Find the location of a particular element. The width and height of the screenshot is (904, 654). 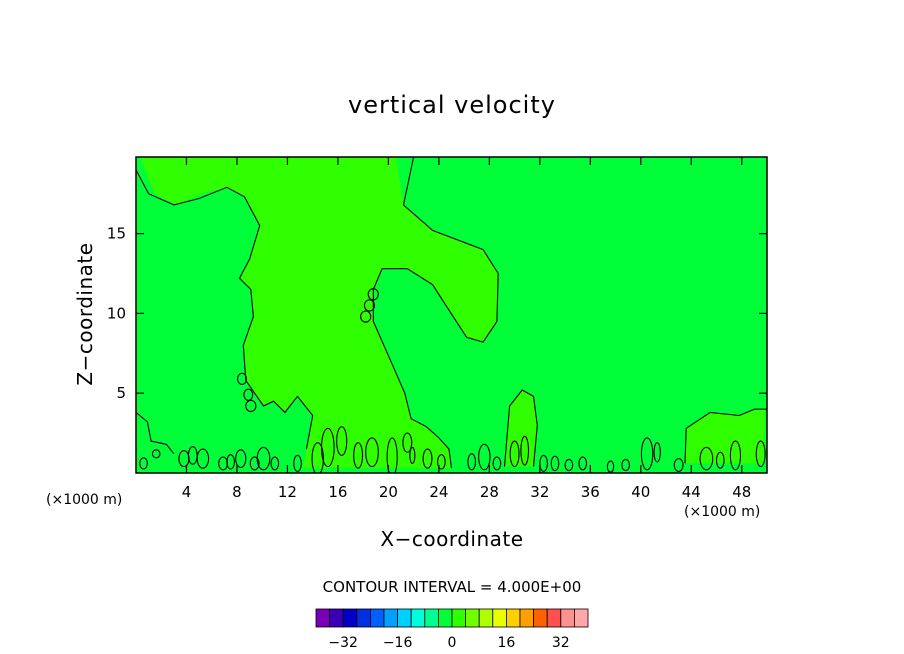

contour-top-left is located at coordinates (225, 309).